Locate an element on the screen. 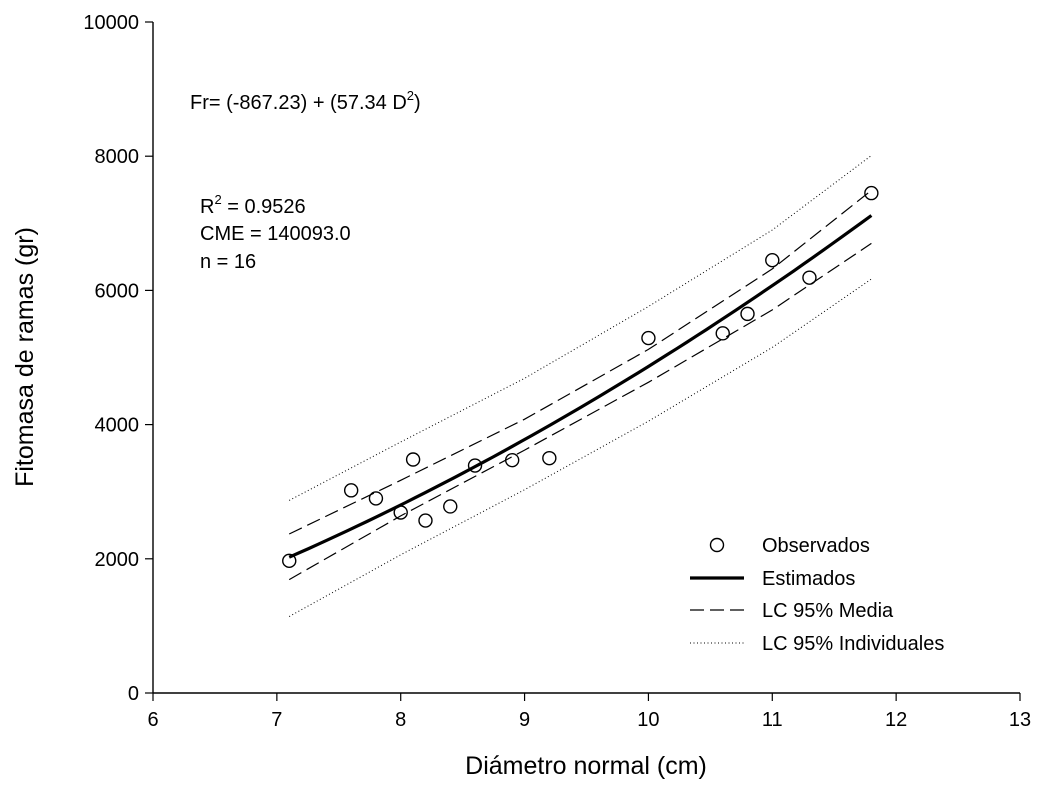 This screenshot has height=803, width=1040. y-tick-label: 10000 is located at coordinates (111, 23).